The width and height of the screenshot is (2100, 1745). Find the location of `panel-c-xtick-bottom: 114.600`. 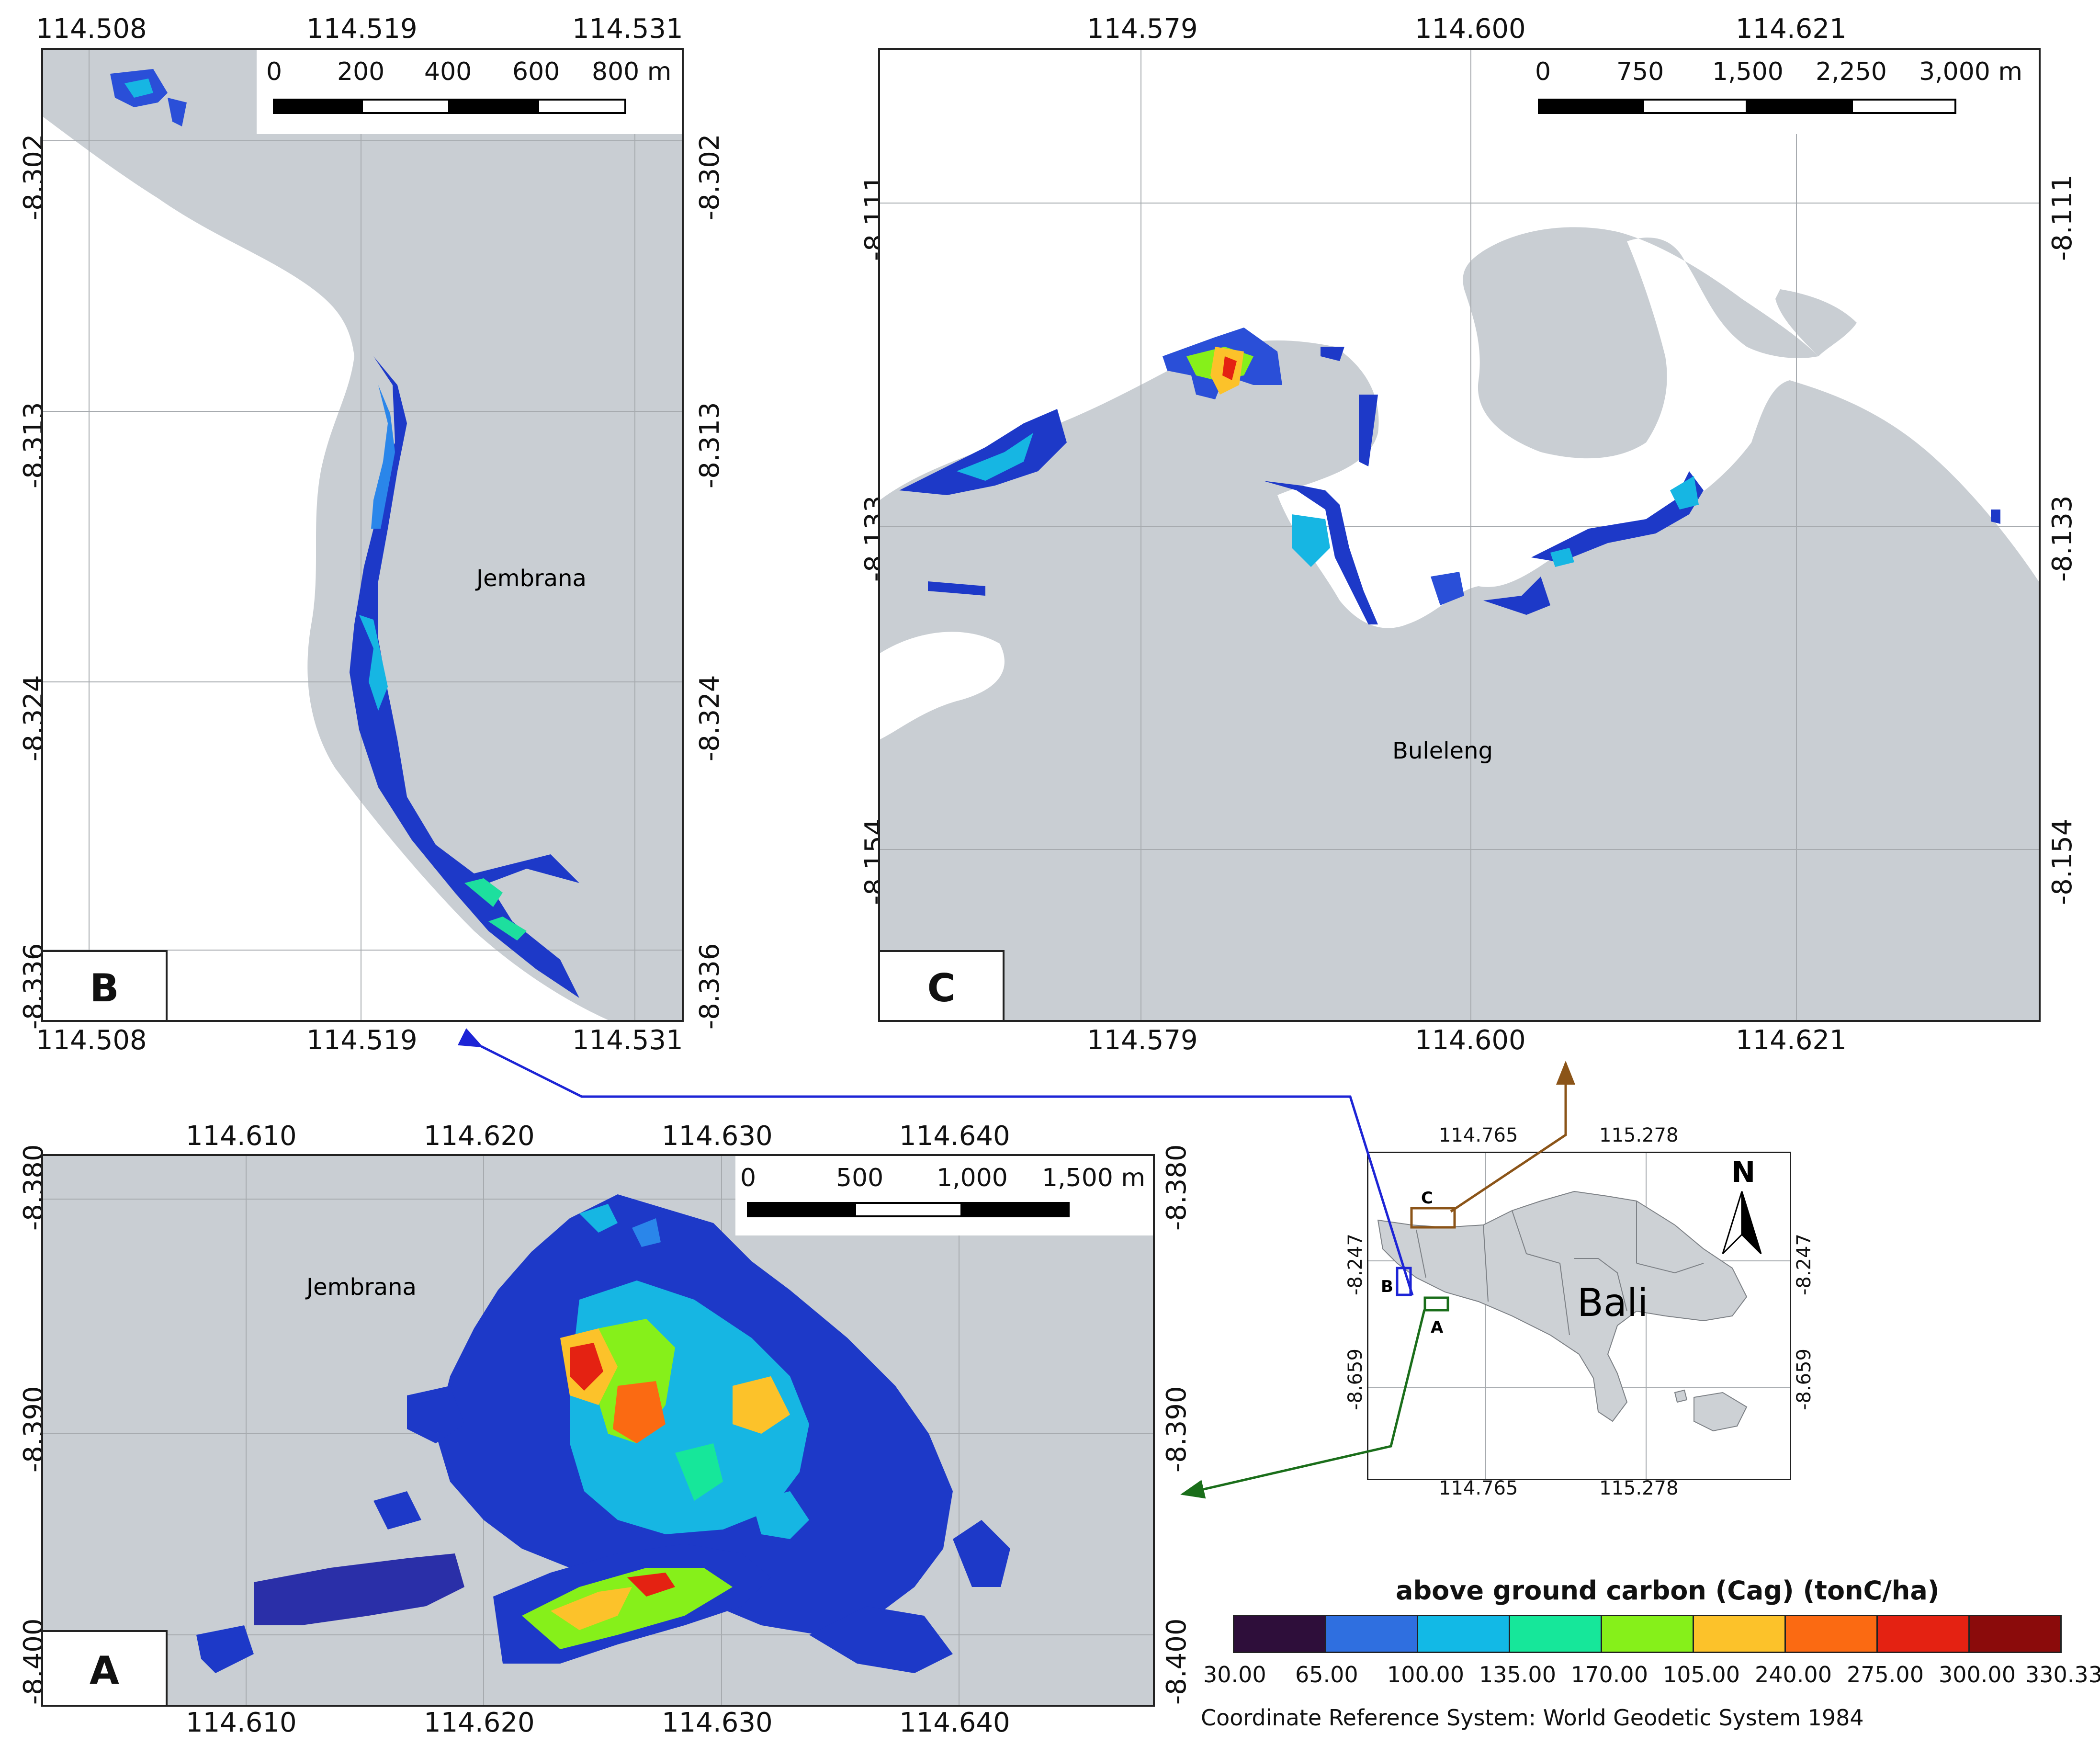

panel-c-xtick-bottom: 114.600 is located at coordinates (1470, 1041).